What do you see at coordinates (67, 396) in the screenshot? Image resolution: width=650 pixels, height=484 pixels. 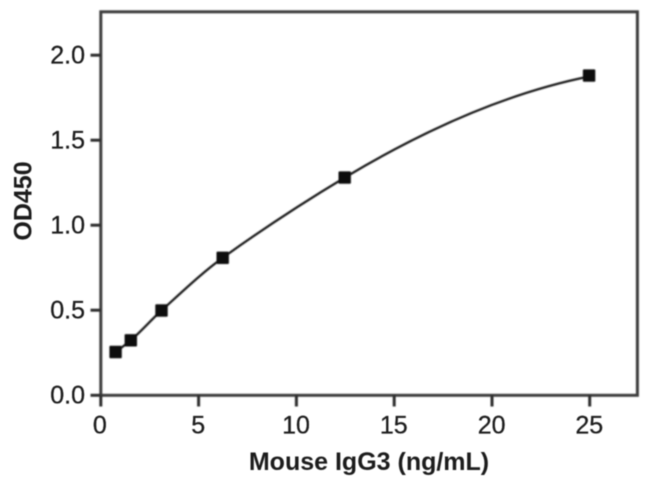 I see `svg-text: 0.0` at bounding box center [67, 396].